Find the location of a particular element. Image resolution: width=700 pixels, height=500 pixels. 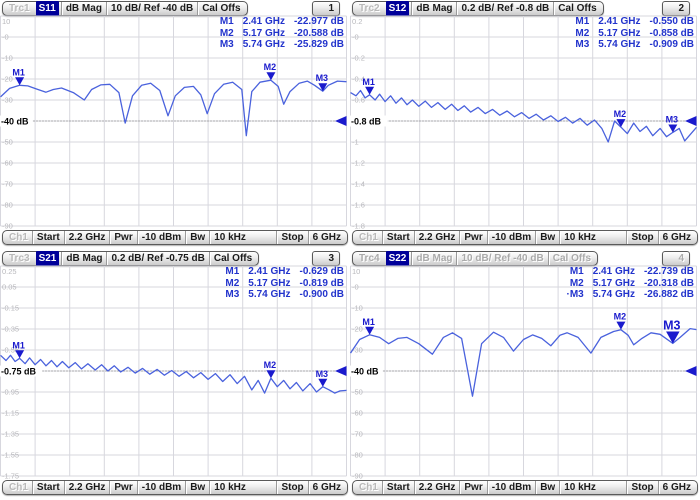

sparameter-badge: S21 is located at coordinates (47, 258).